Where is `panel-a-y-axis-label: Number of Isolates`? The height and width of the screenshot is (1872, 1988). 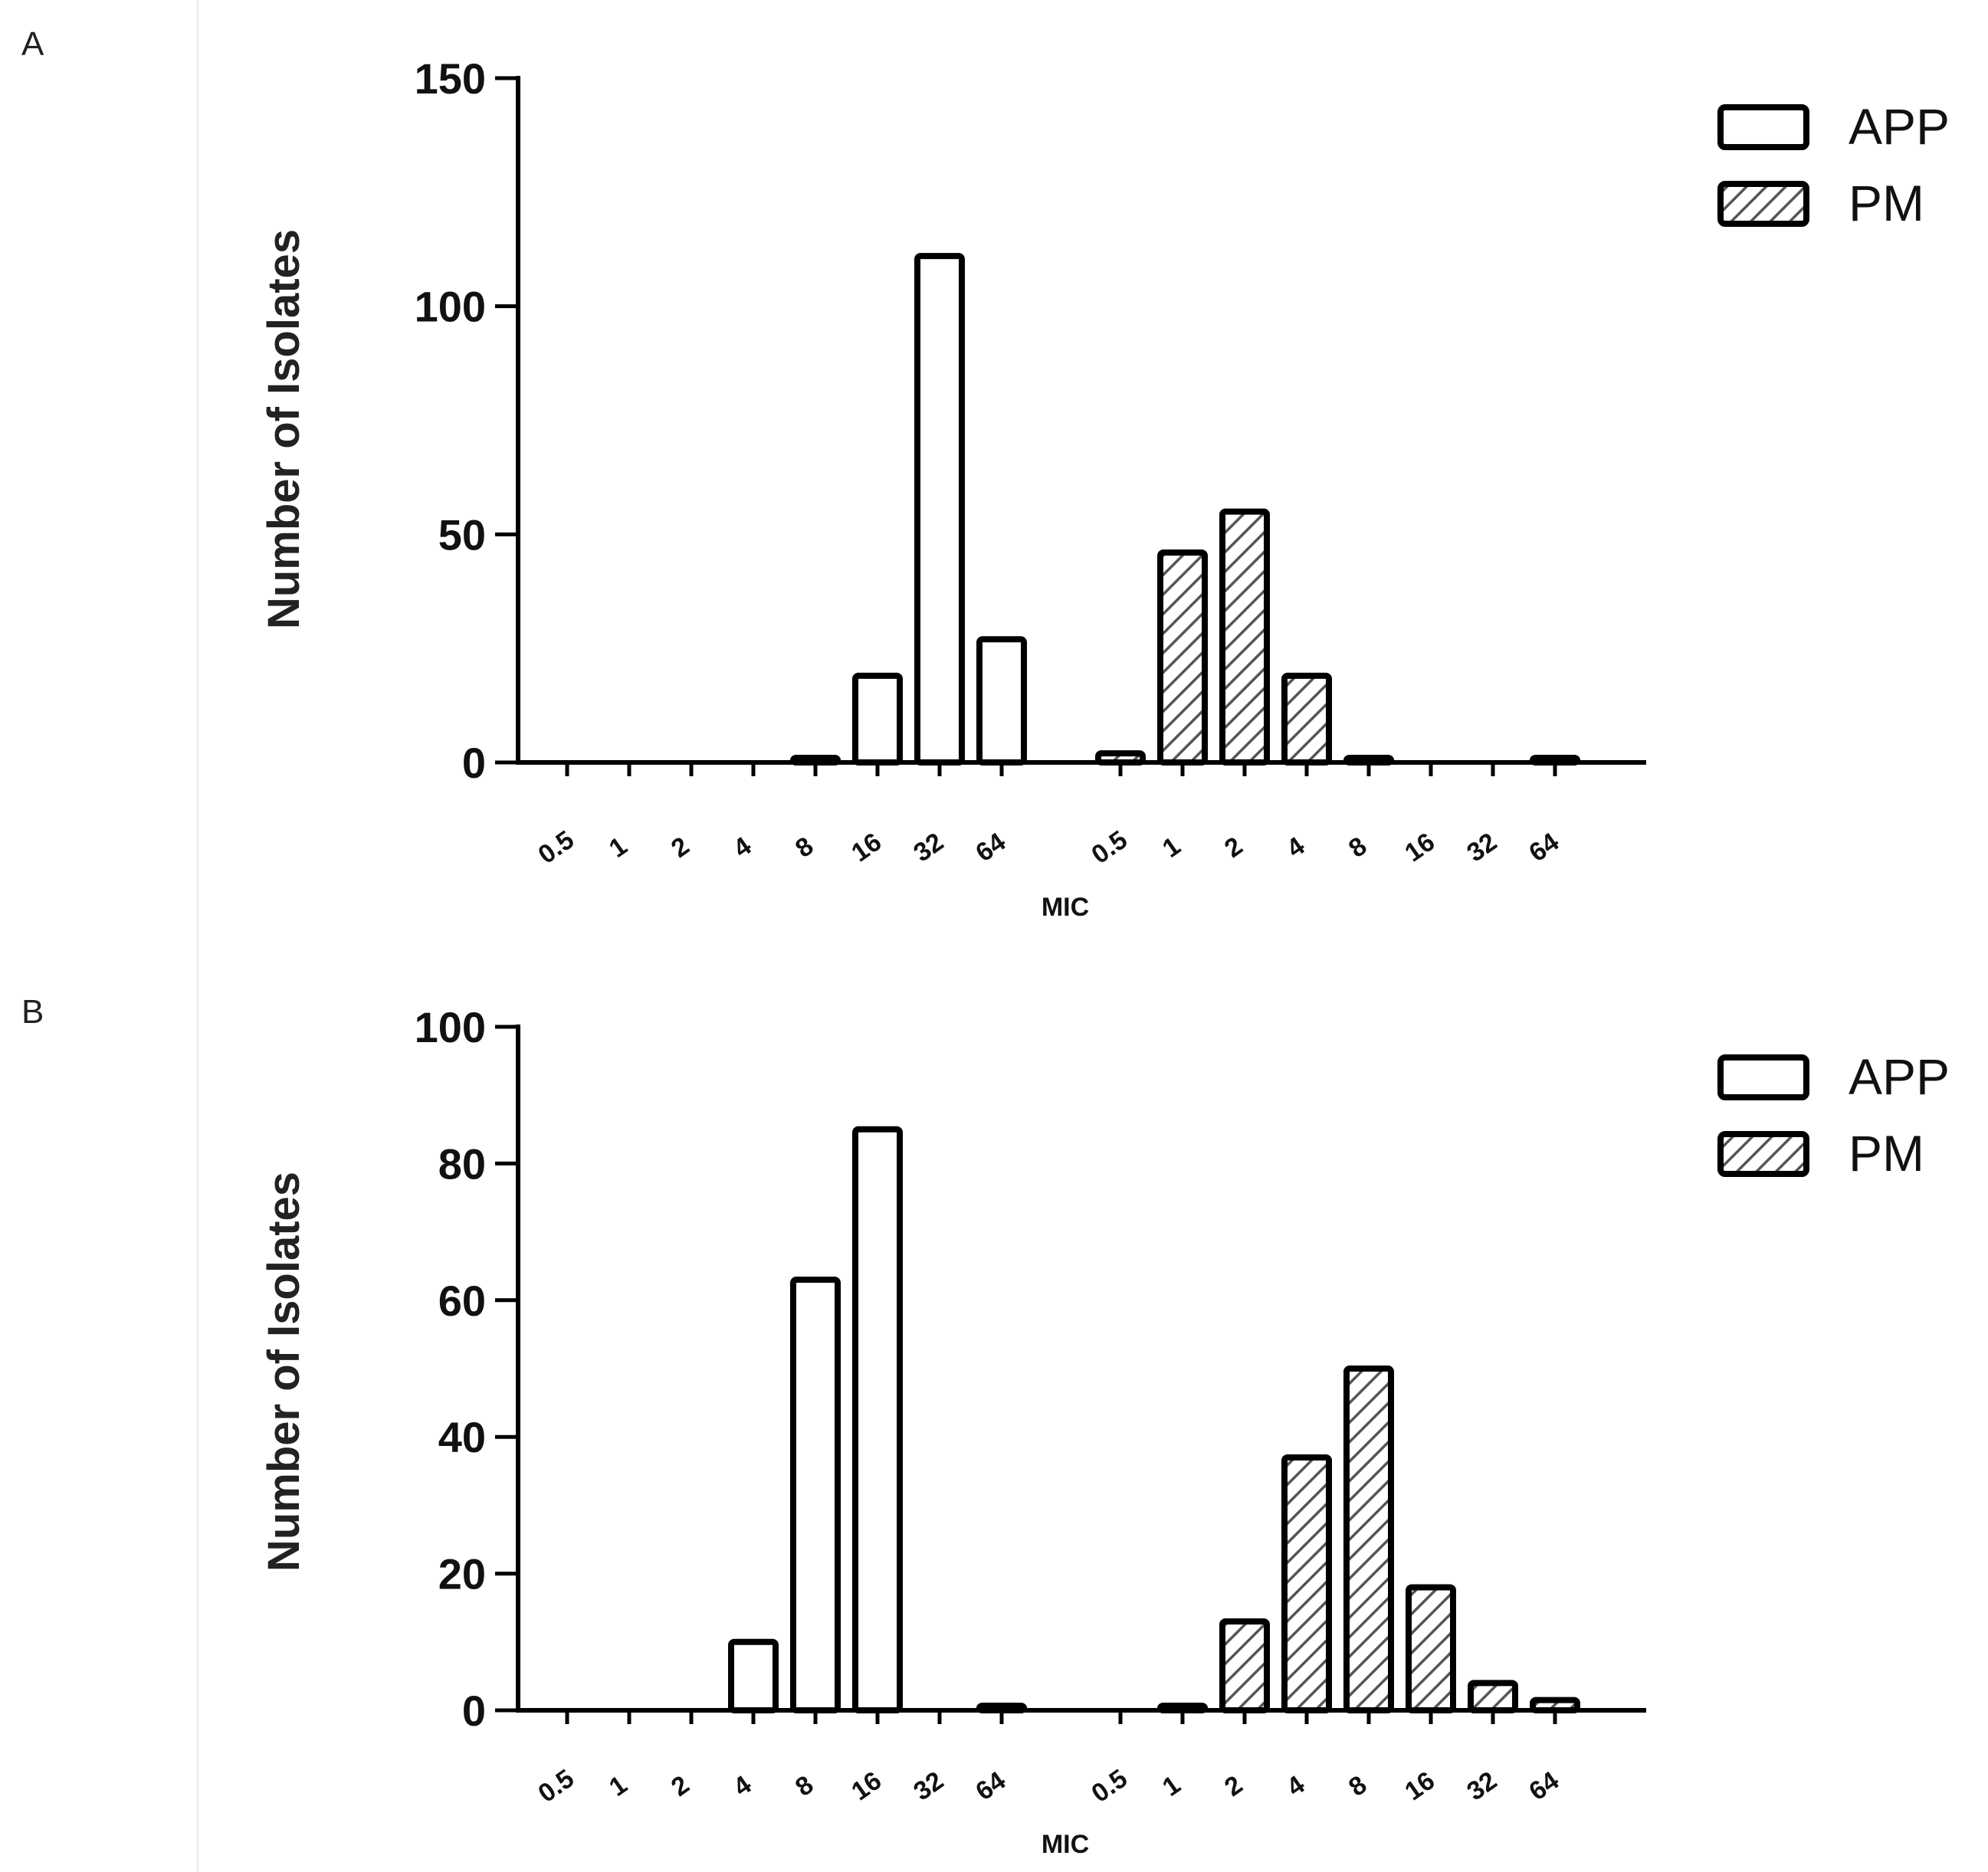 panel-a-y-axis-label: Number of Isolates is located at coordinates (284, 429).